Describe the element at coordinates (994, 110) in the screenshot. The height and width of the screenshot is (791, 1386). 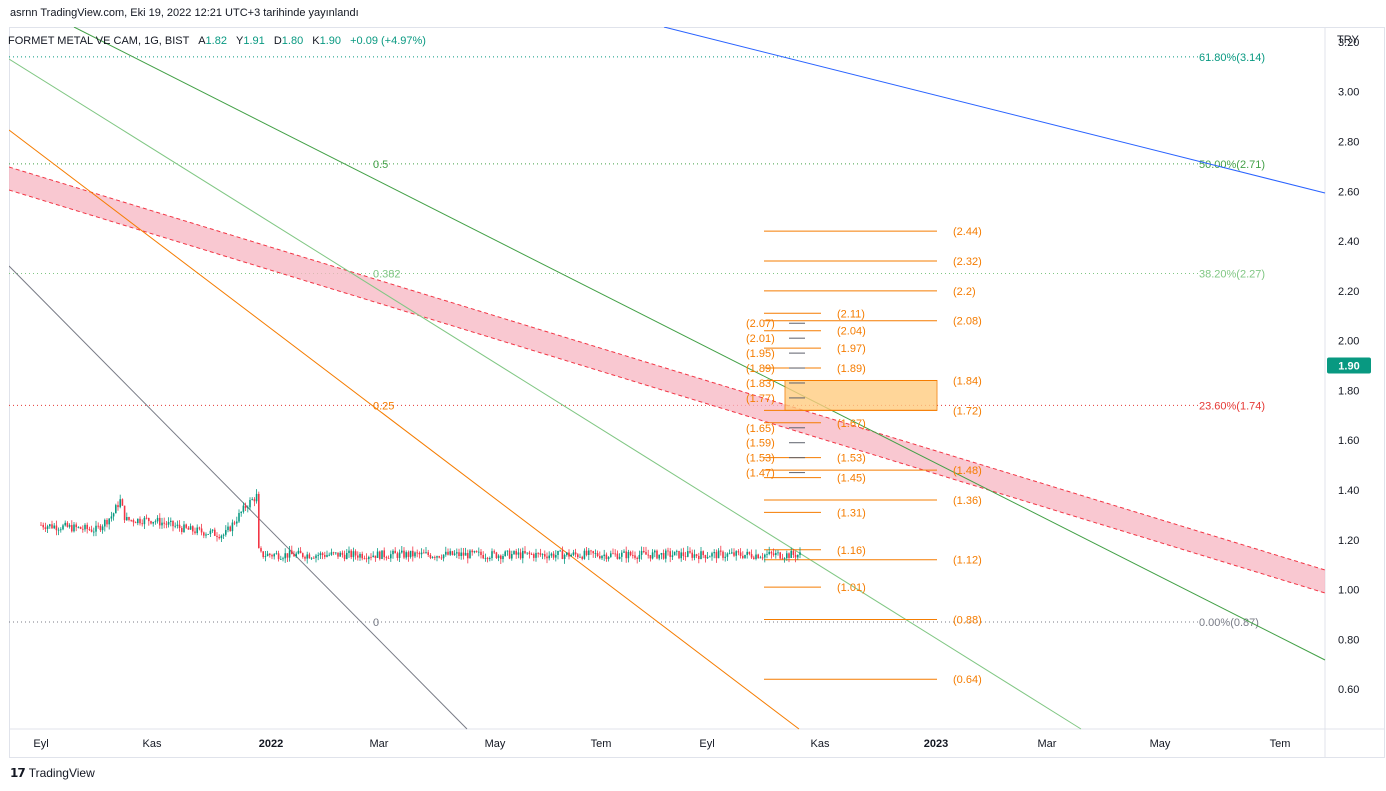
I see `blue-trendline` at that location.